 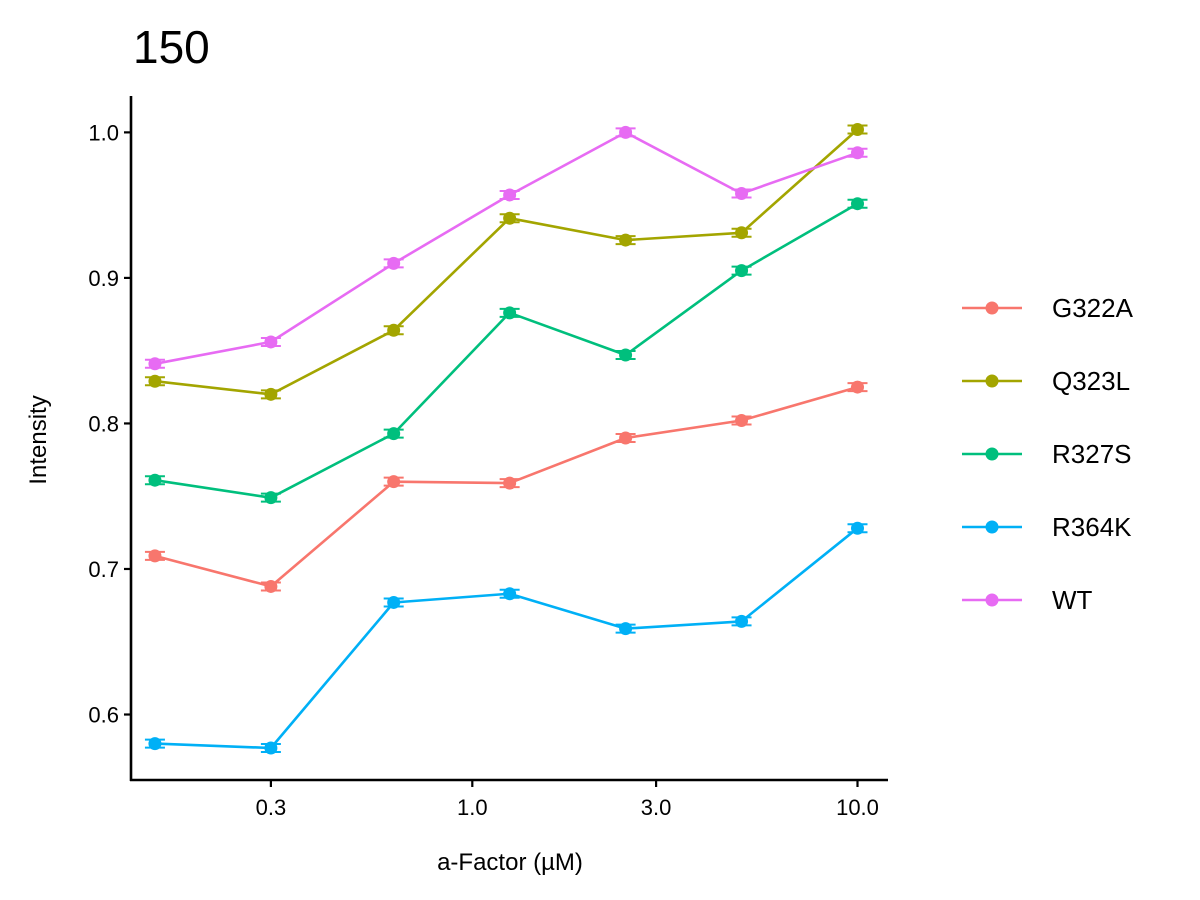 What do you see at coordinates (510, 862) in the screenshot?
I see `x-axis-title: a-Factor (µM)` at bounding box center [510, 862].